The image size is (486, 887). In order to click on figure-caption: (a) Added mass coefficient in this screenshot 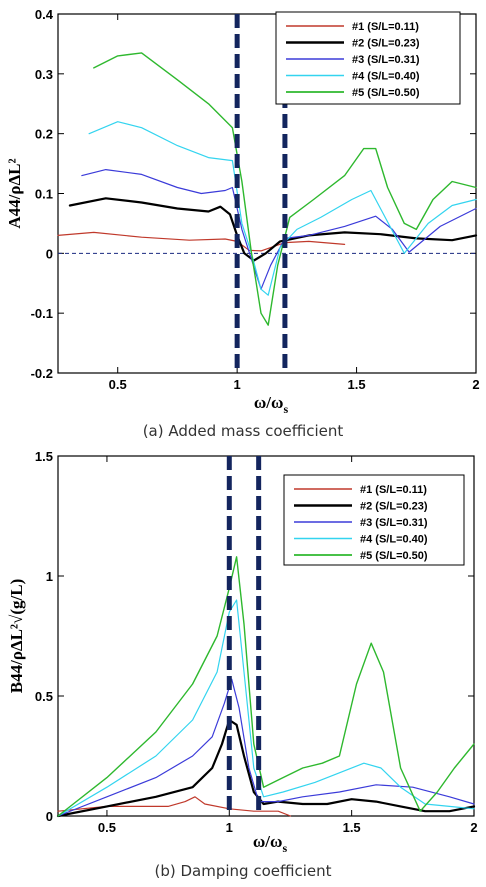, I will do `click(243, 431)`.